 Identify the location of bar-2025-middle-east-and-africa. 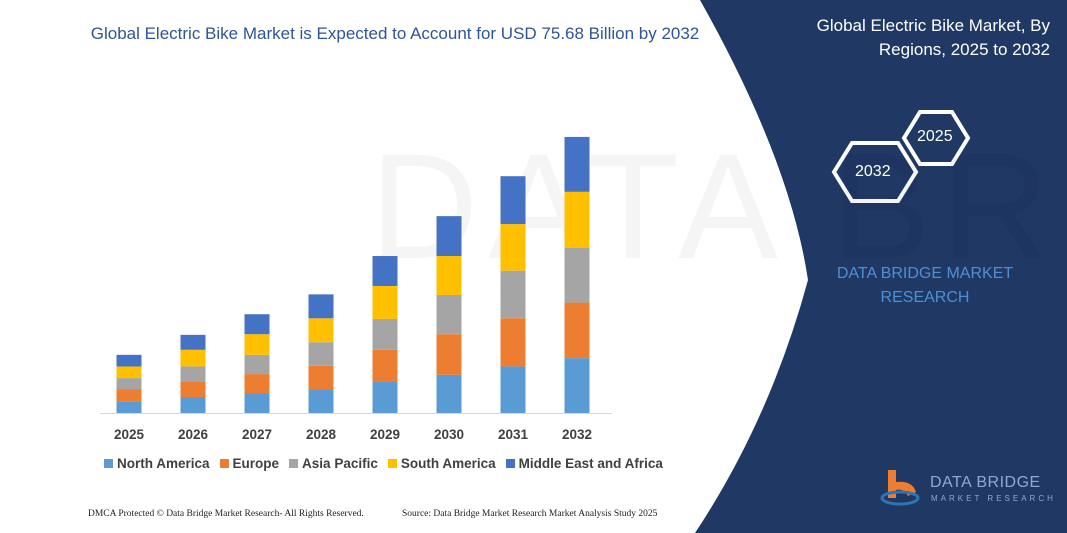
(129, 360).